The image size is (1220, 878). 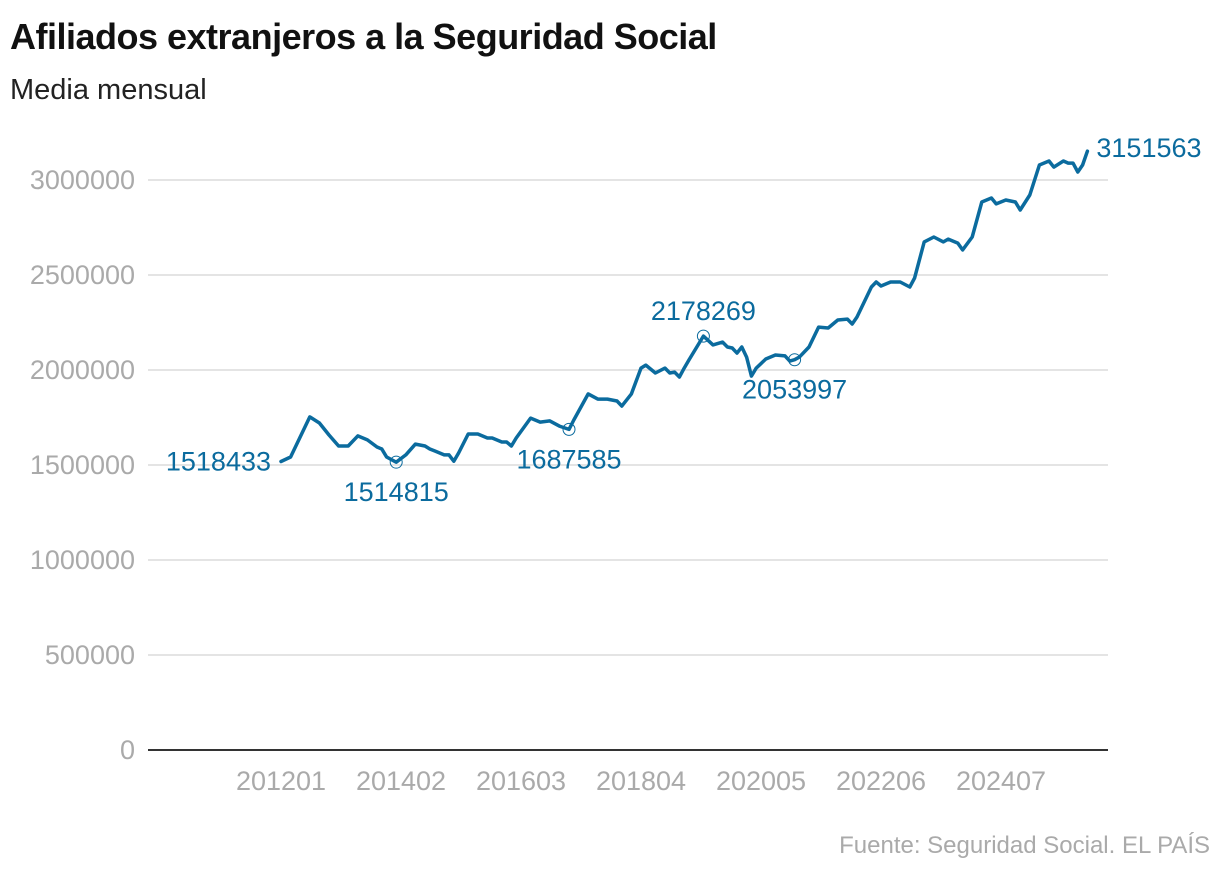 What do you see at coordinates (1024, 845) in the screenshot?
I see `source-note: Fuente: Seguridad Social. EL PAÍS` at bounding box center [1024, 845].